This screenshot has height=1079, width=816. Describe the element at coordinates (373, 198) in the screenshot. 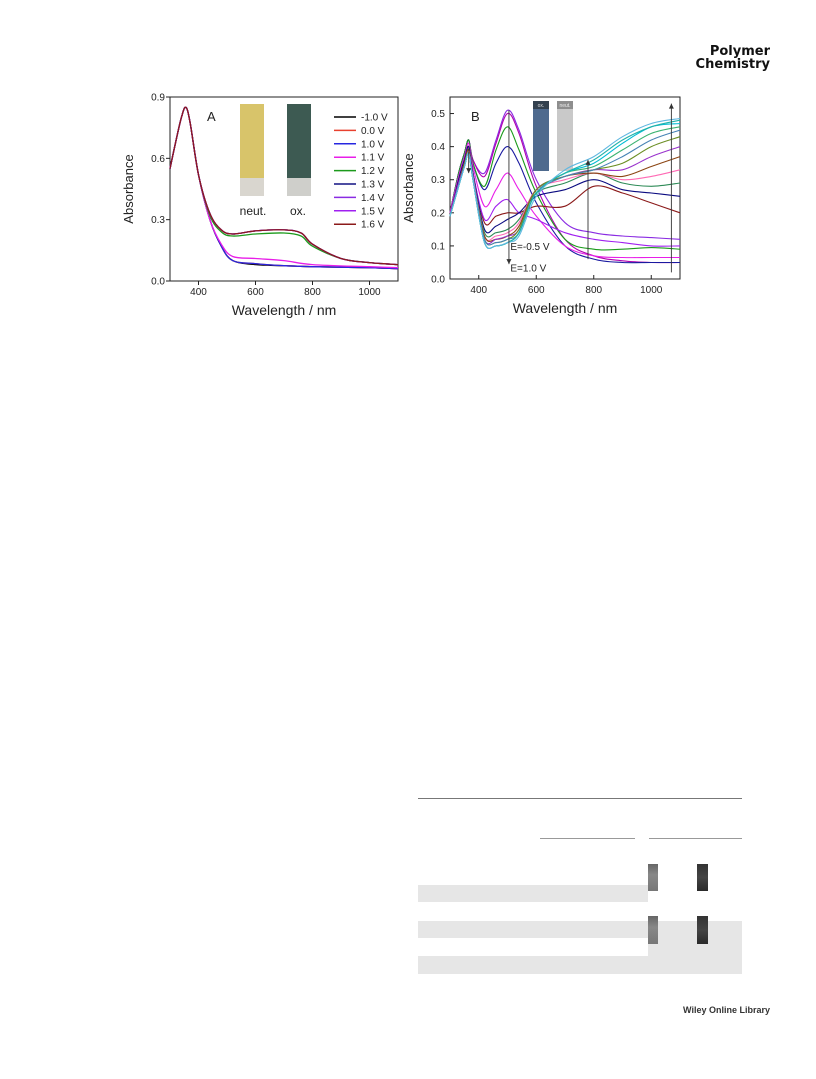

I see `legend-label: 1.4 V` at that location.